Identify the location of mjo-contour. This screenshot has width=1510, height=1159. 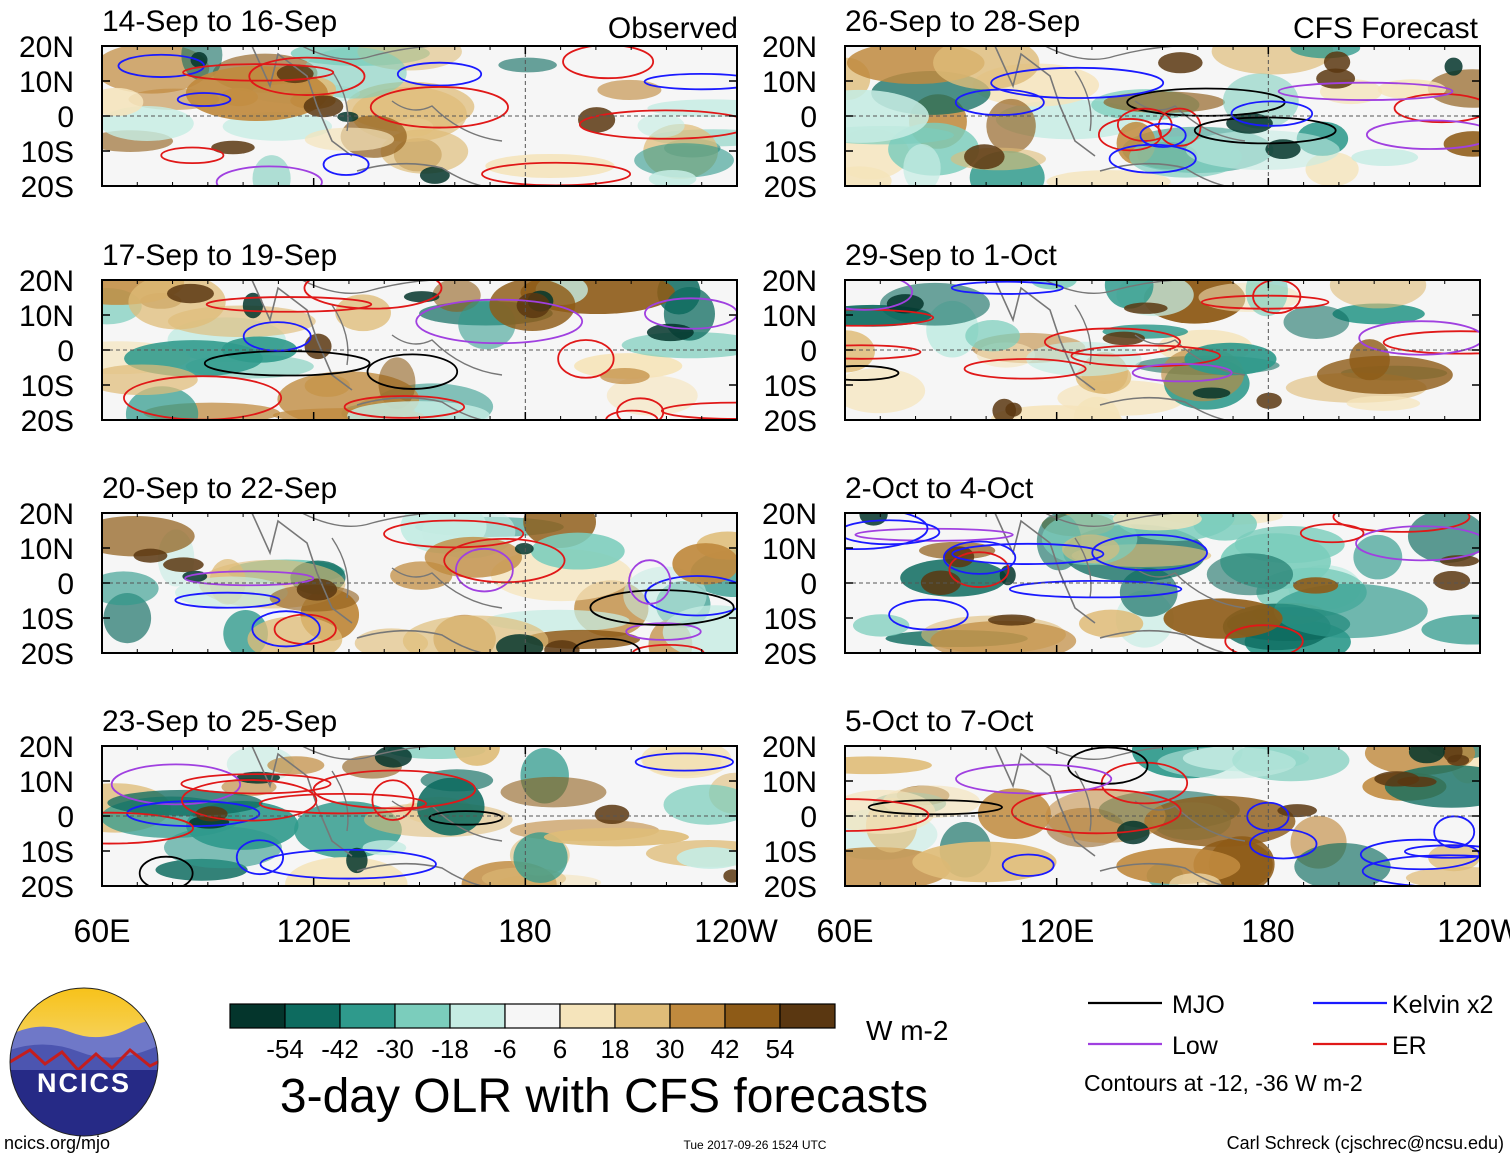
(1265, 130).